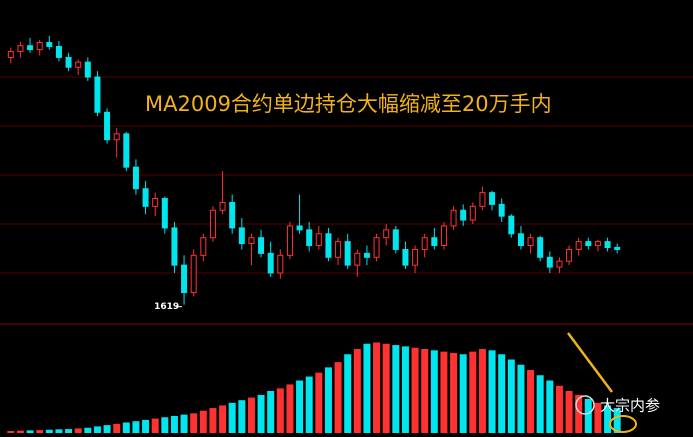 The width and height of the screenshot is (693, 437). What do you see at coordinates (623, 424) in the screenshot?
I see `highlight-circle` at bounding box center [623, 424].